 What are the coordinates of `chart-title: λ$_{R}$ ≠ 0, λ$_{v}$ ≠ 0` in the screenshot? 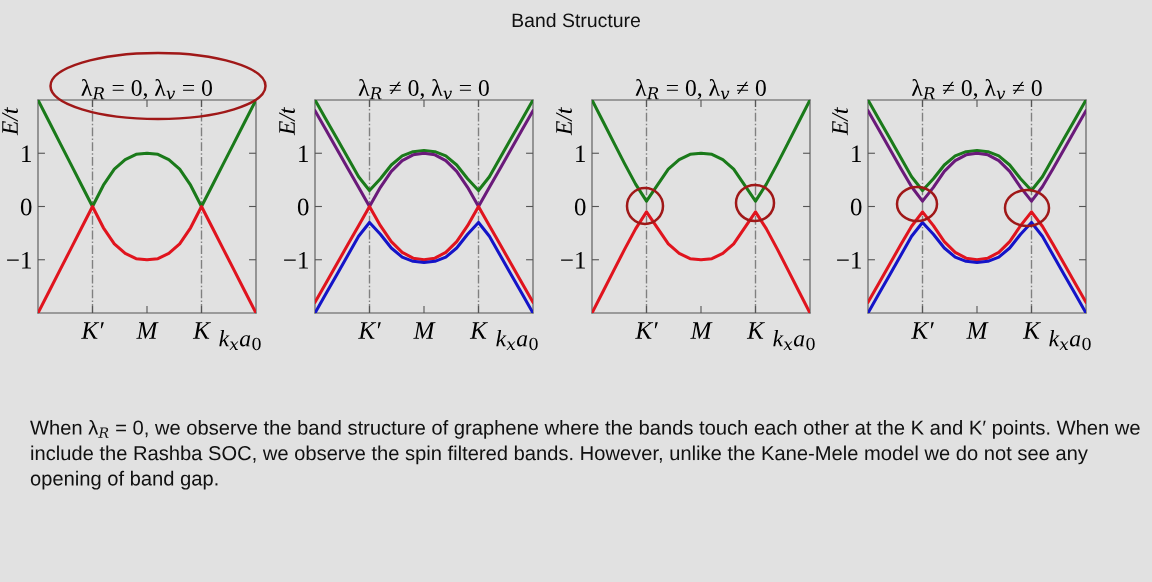 It's located at (976, 89).